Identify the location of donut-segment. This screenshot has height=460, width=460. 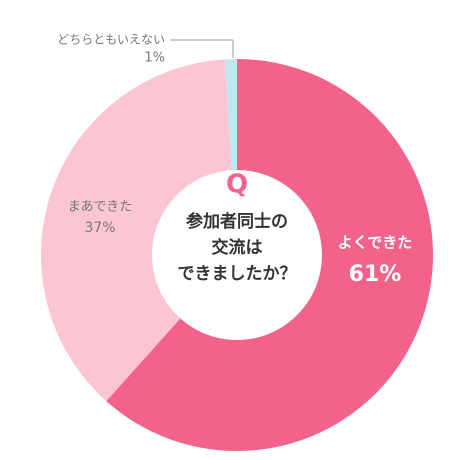
(230, 115).